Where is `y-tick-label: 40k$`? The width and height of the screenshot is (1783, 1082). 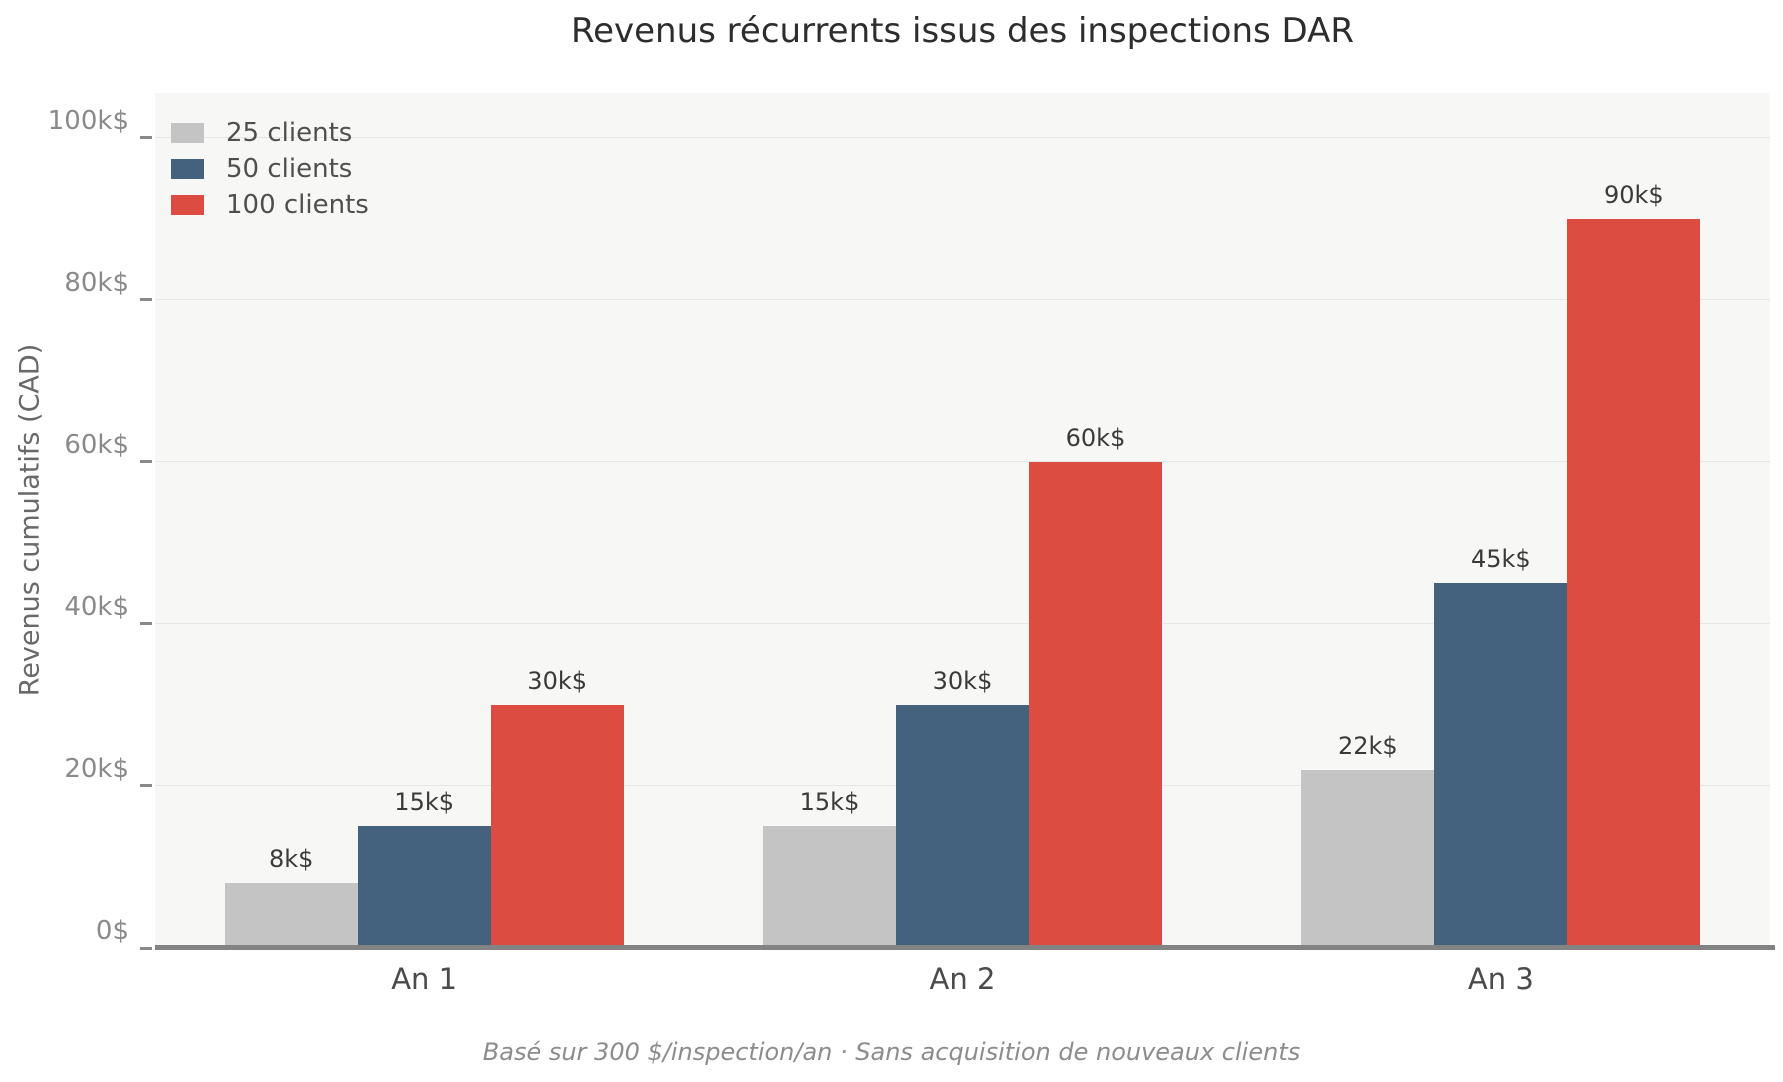
y-tick-label: 40k$ is located at coordinates (96, 606).